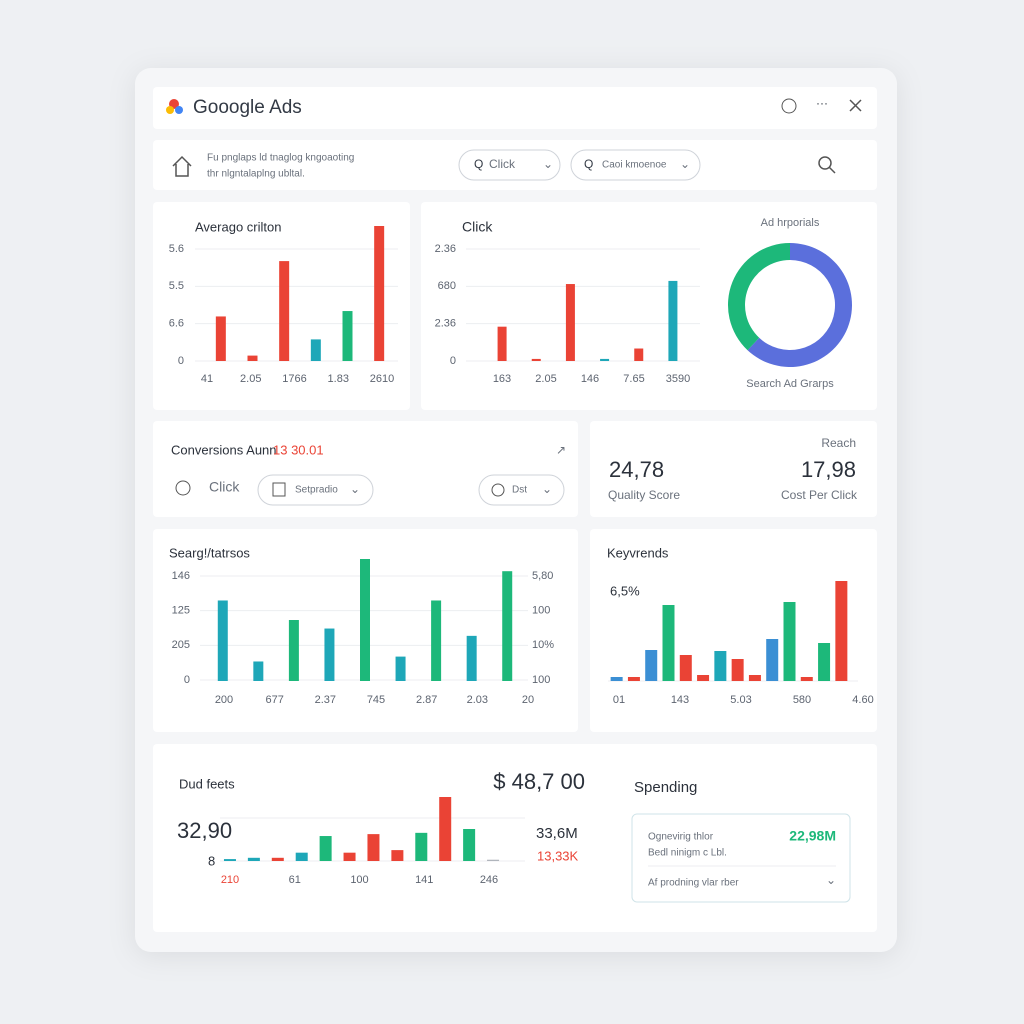  What do you see at coordinates (176, 324) in the screenshot?
I see `y-tick-label: 6.6` at bounding box center [176, 324].